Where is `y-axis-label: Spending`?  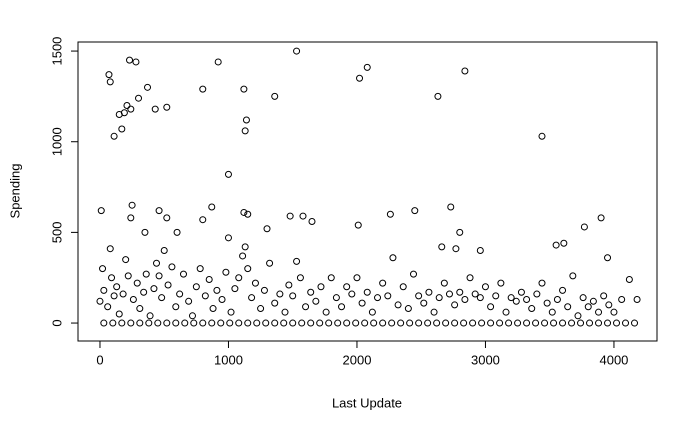 y-axis-label: Spending is located at coordinates (14, 191).